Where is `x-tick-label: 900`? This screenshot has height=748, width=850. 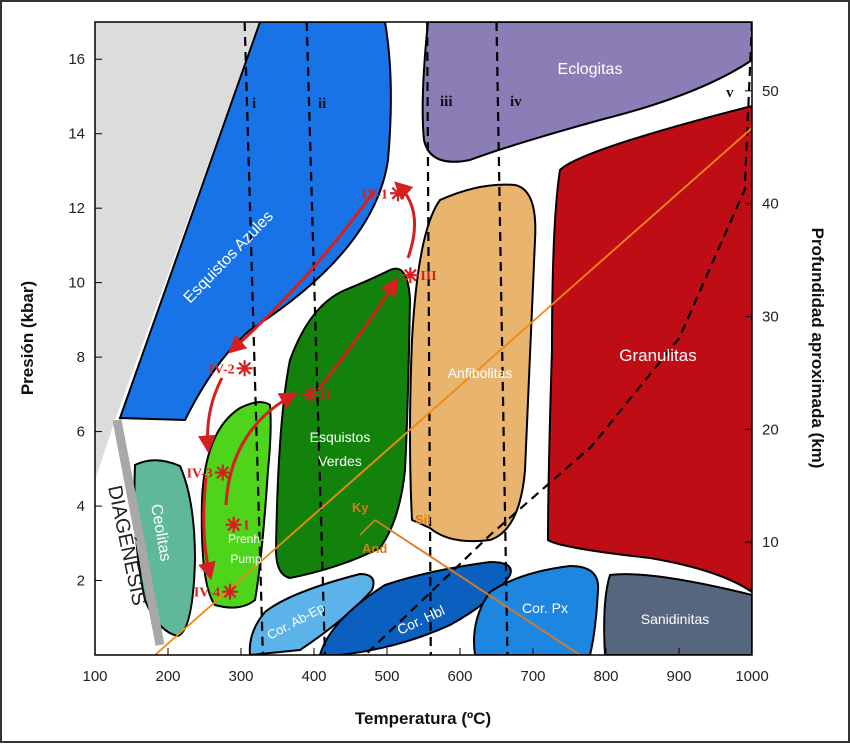
x-tick-label: 900 is located at coordinates (678, 676).